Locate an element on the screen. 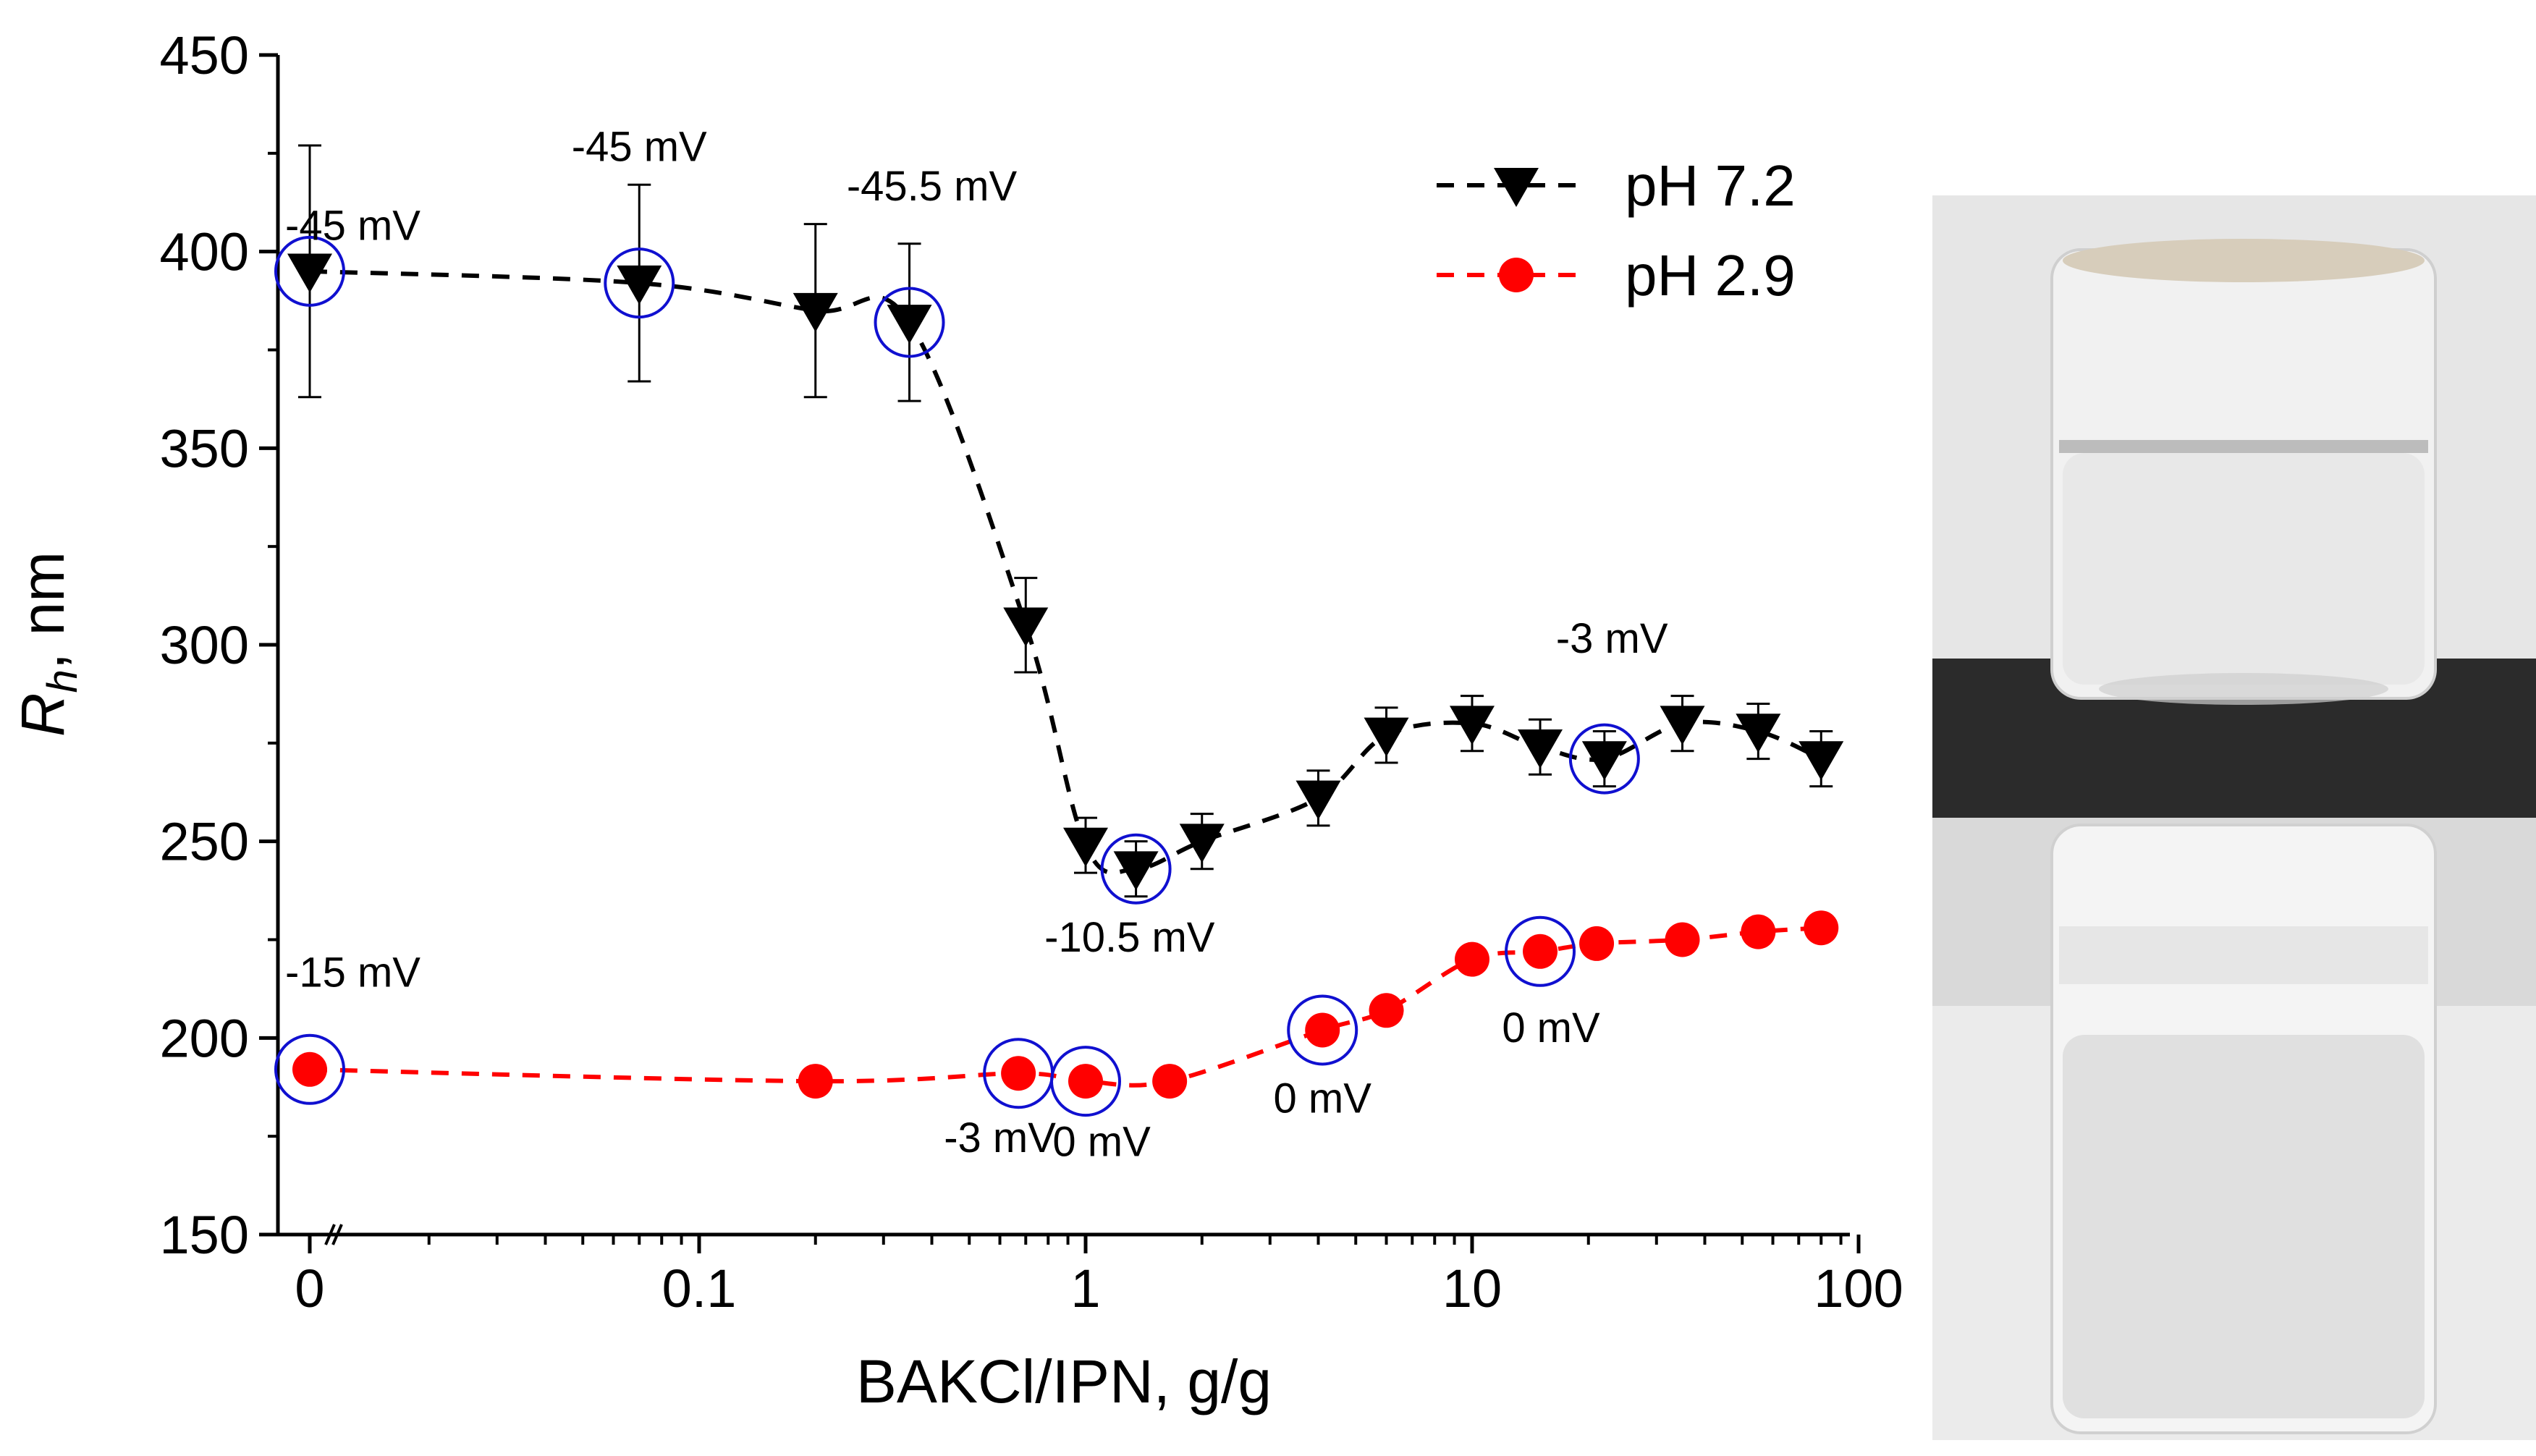 The width and height of the screenshot is (2536, 1456). legend-marker-triangle is located at coordinates (1517, 188).